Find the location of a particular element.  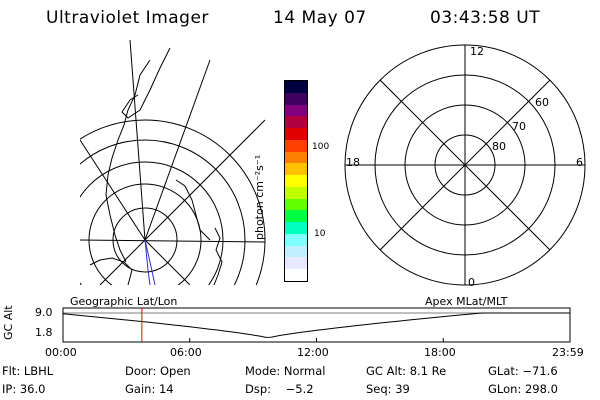

gain-info: Gain: 14 is located at coordinates (149, 389).